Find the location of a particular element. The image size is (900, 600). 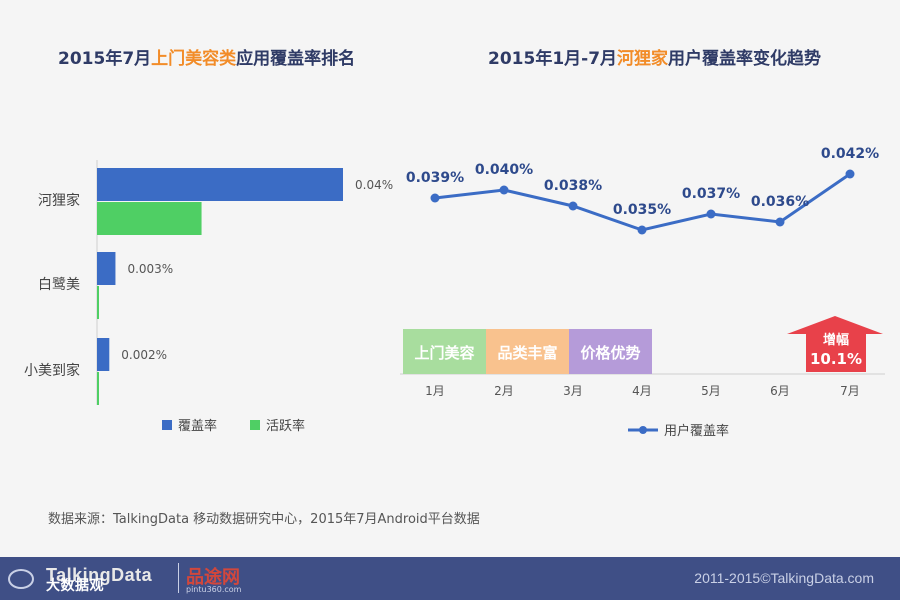

growth-arrow-label-1: 增幅 is located at coordinates (836, 340).